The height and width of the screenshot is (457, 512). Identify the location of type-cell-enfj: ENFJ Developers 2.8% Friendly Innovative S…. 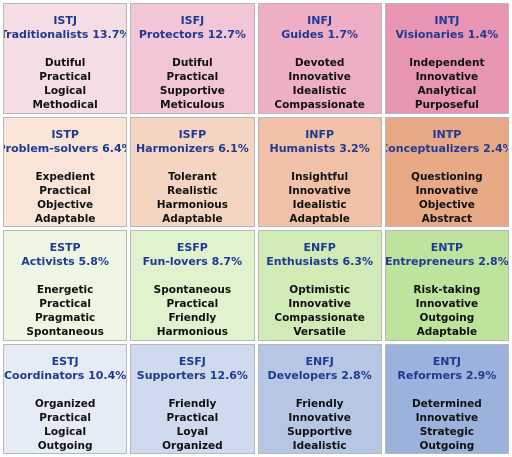
(319, 398).